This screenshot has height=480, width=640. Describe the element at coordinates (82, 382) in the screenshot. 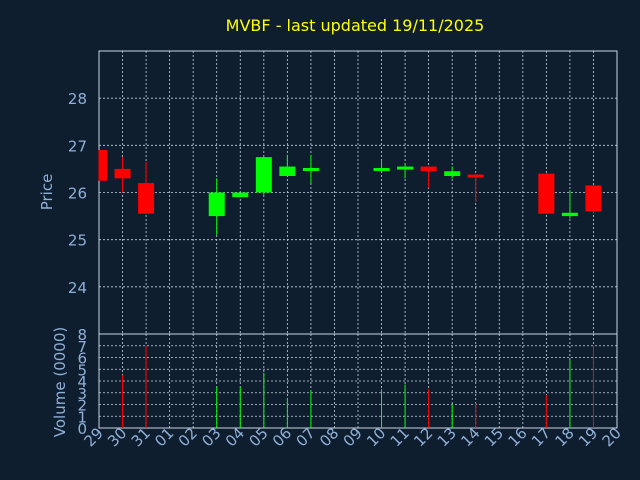

I see `volume-tick-label: 4` at that location.